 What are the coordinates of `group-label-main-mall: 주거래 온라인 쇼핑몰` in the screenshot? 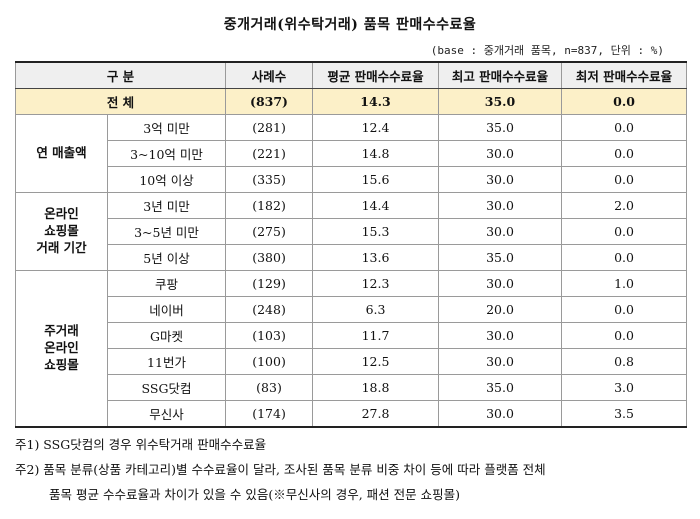 It's located at (61, 349).